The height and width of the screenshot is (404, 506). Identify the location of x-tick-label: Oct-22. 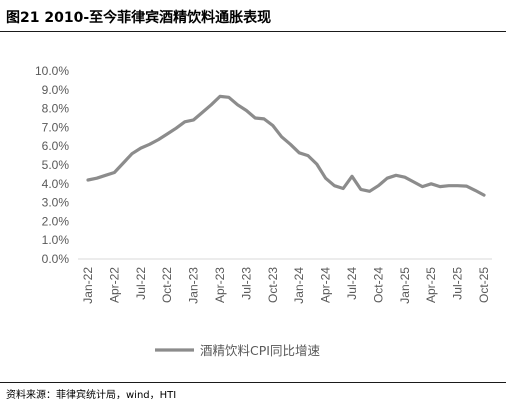
(167, 285).